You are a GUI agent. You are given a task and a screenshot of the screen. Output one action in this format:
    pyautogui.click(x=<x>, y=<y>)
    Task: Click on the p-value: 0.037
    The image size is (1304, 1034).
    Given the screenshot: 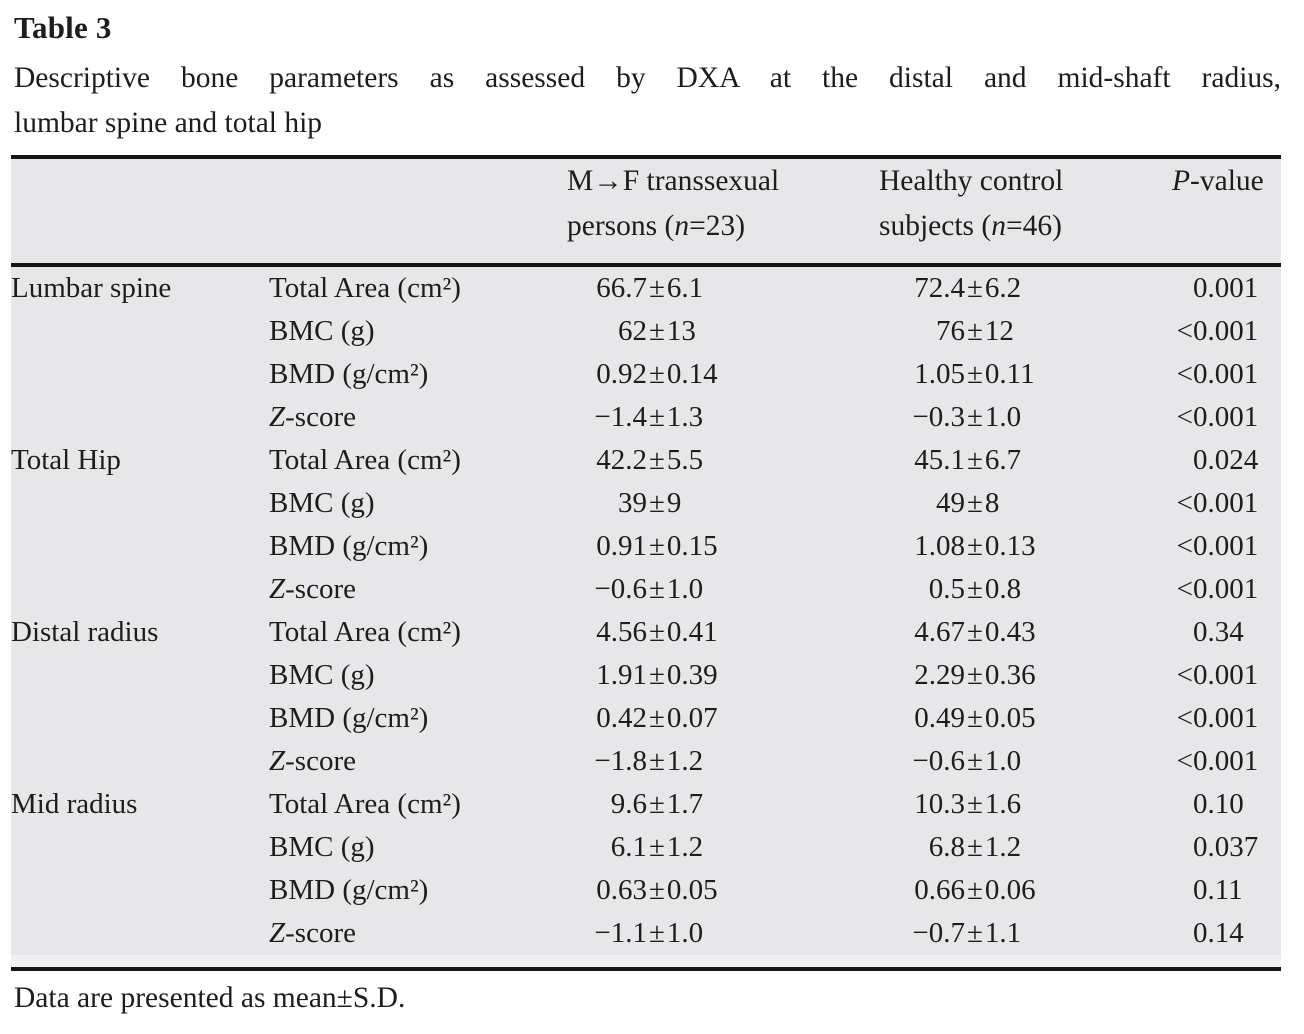 What is the action you would take?
    pyautogui.click(x=1226, y=847)
    